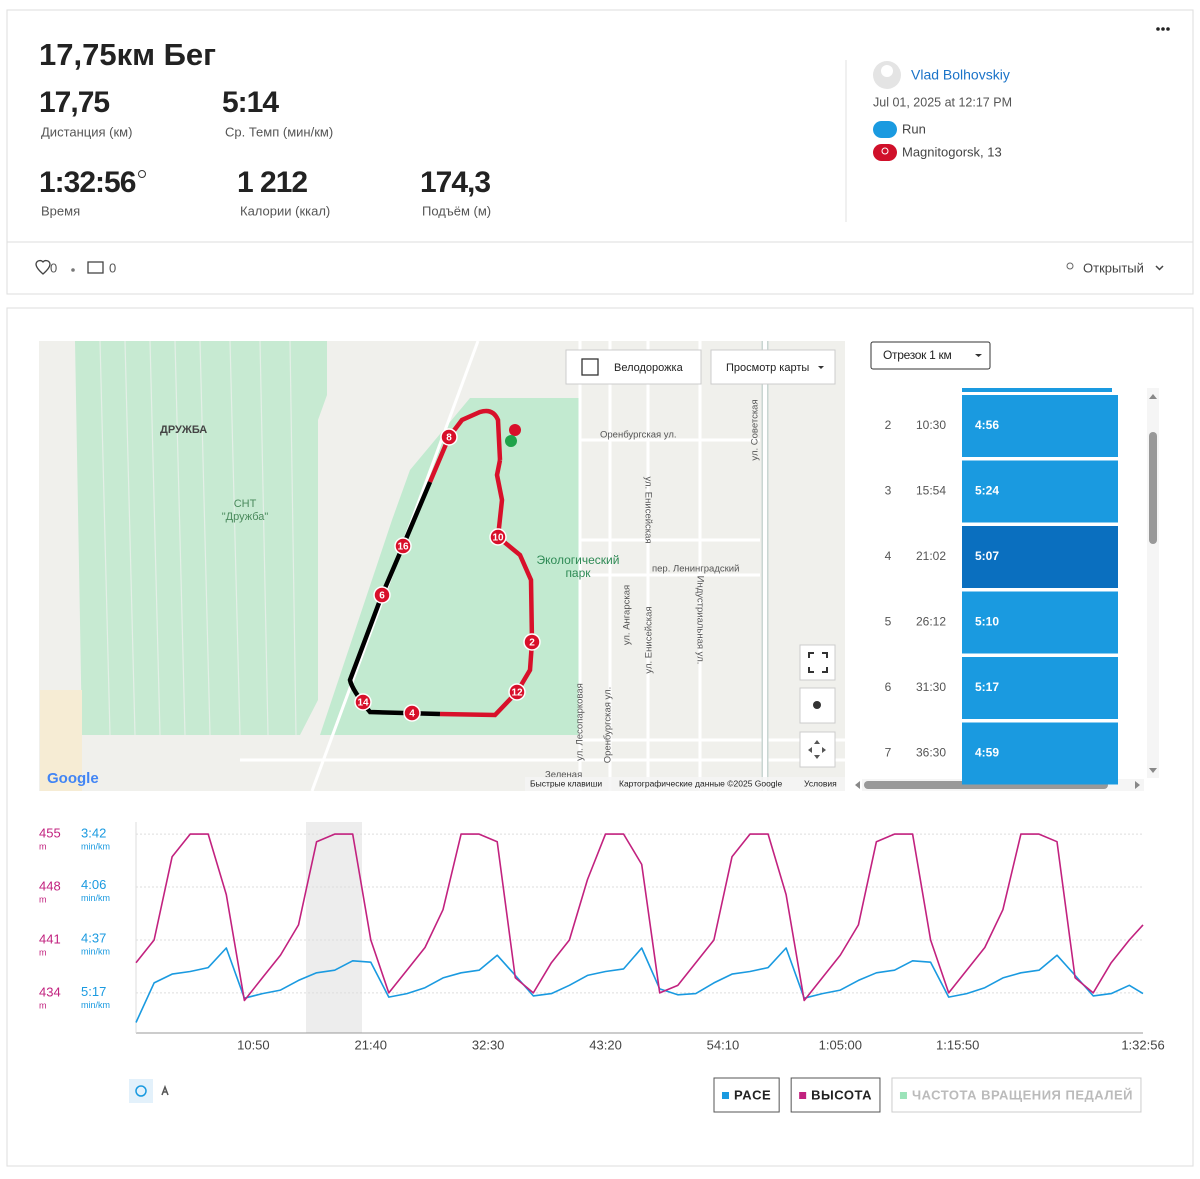 Image resolution: width=1200 pixels, height=1179 pixels. I want to click on area, so click(61, 740).